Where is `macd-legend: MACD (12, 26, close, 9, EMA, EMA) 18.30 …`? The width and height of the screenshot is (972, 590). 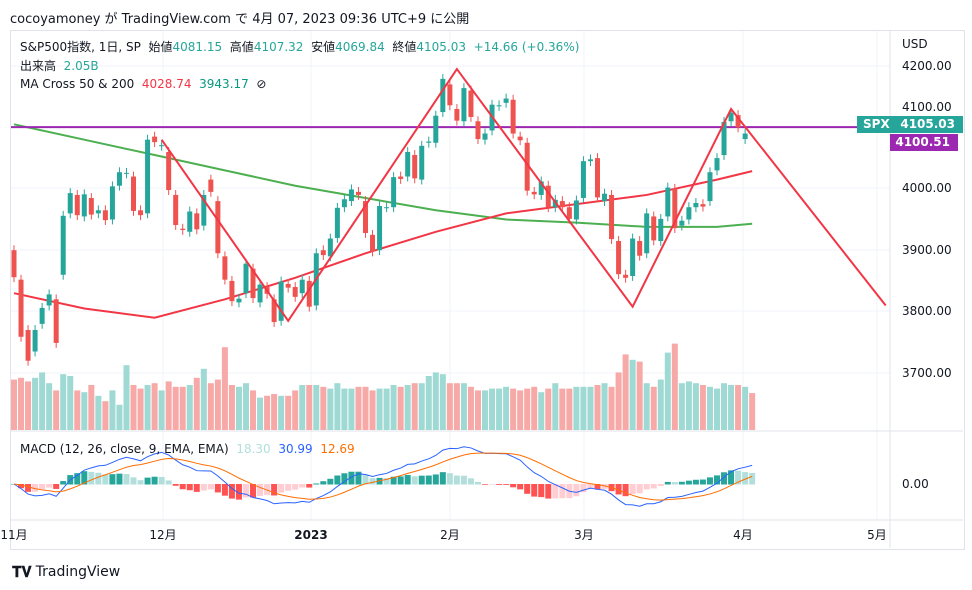
macd-legend: MACD (12, 26, close, 9, EMA, EMA) 18.30 … is located at coordinates (187, 449).